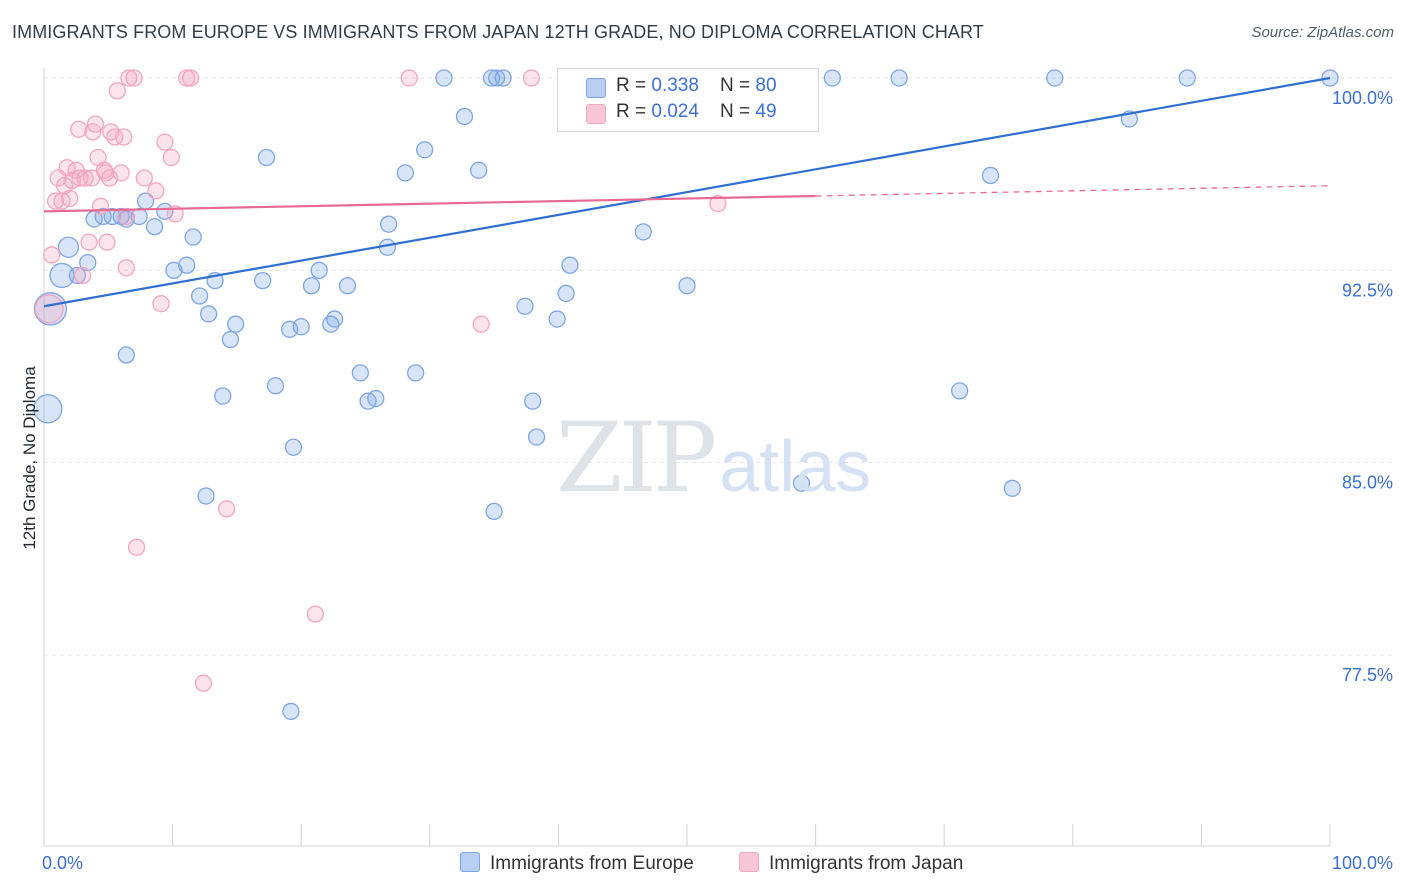 The image size is (1406, 892). I want to click on japan-n-value: 49, so click(766, 111).